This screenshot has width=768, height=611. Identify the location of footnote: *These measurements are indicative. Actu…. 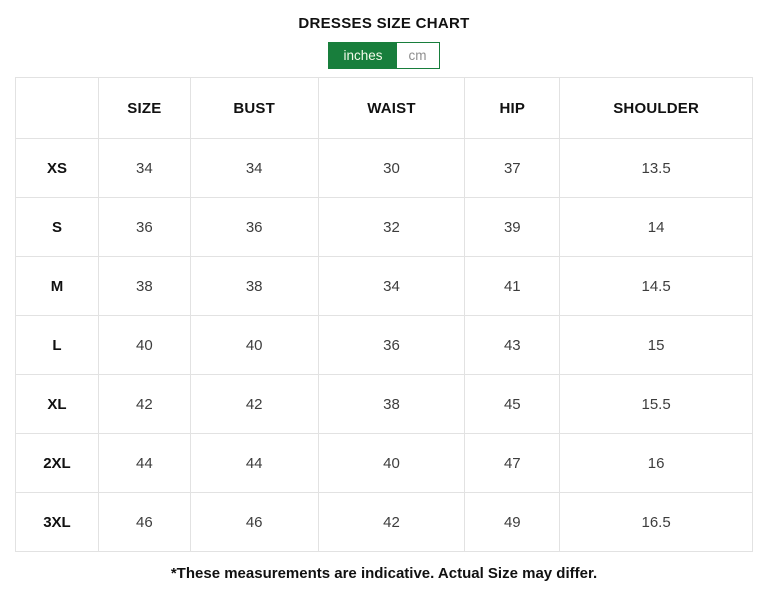
(384, 573).